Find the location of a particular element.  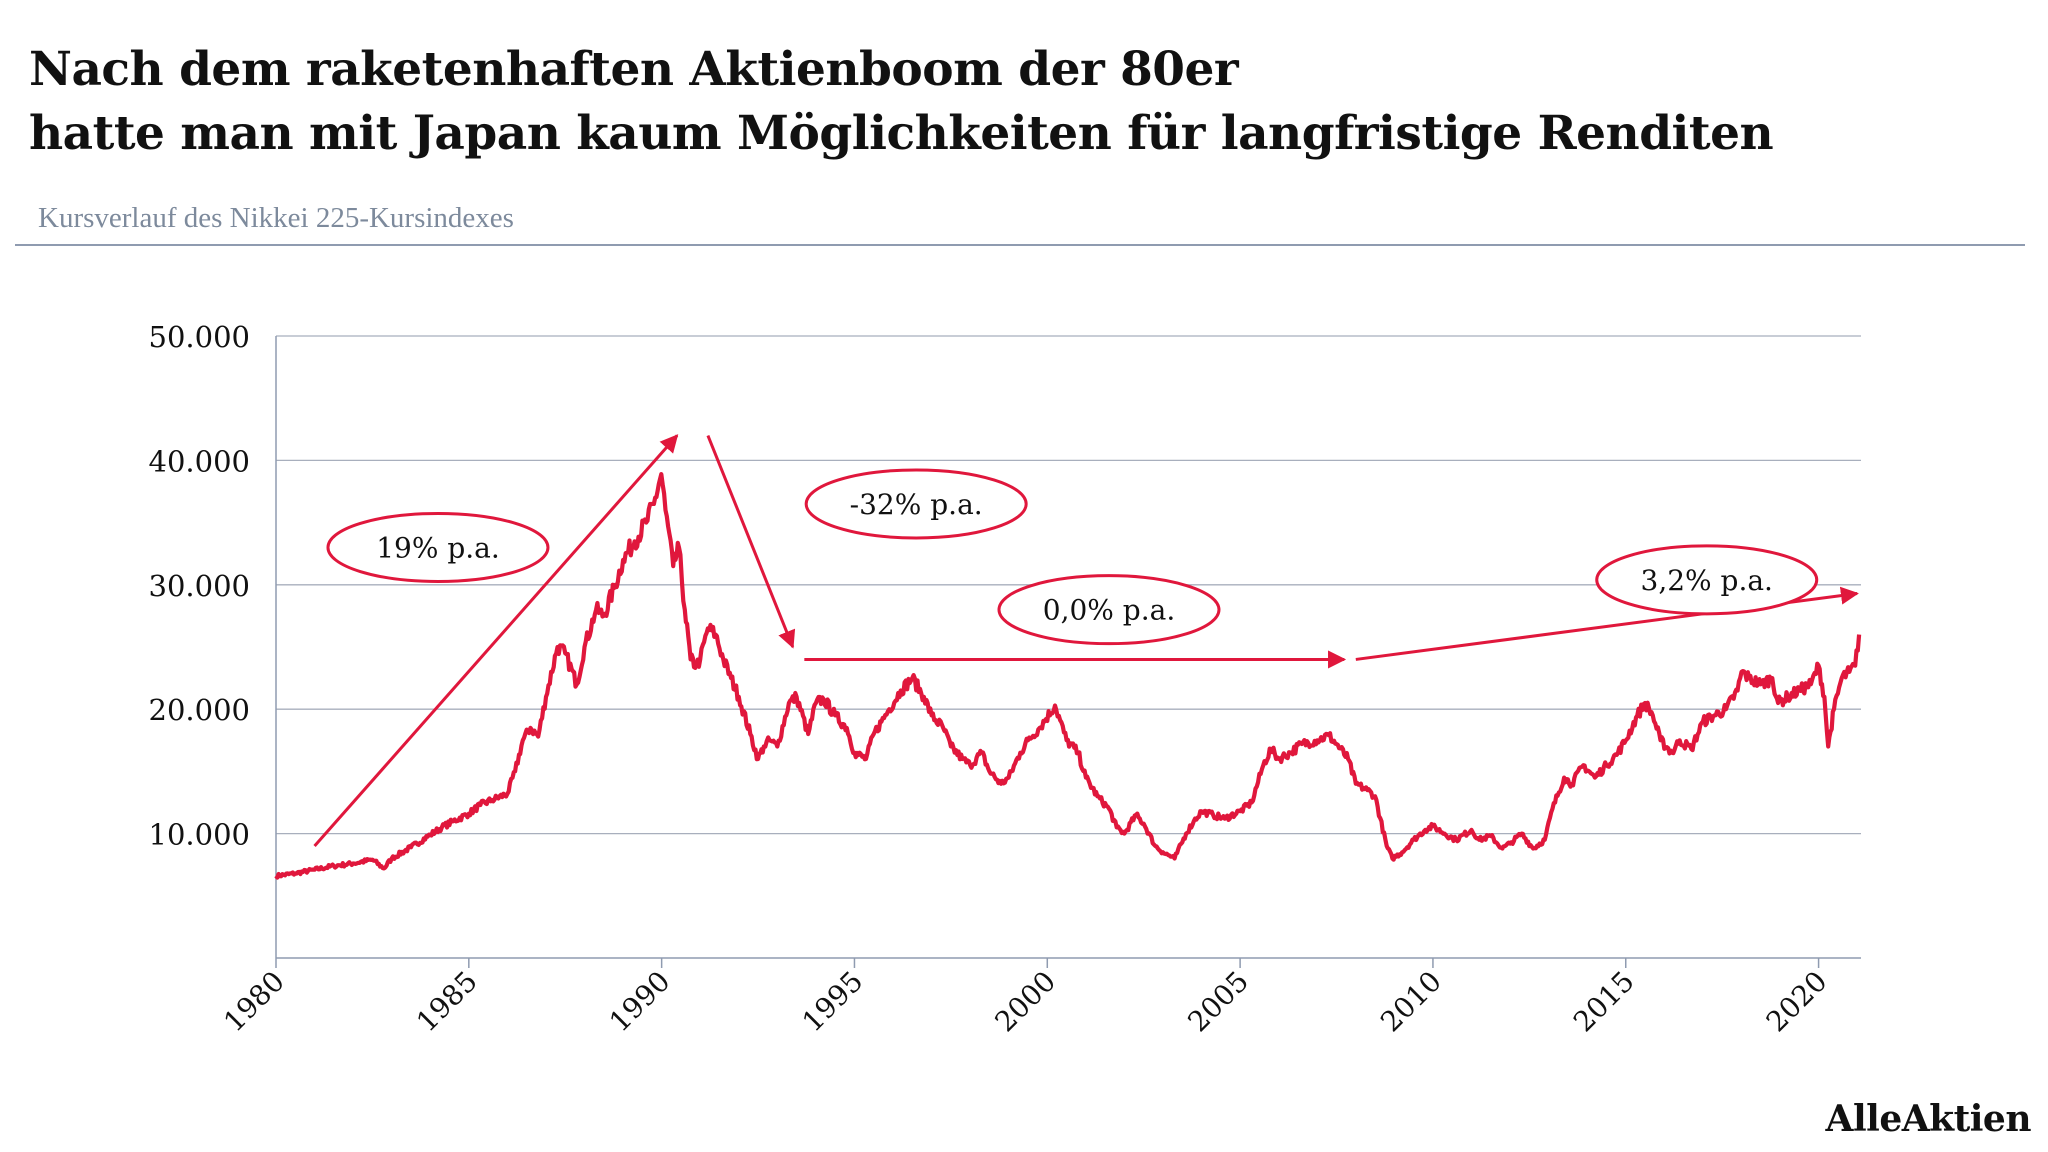

x-tick-label: 1985 is located at coordinates (447, 1002).